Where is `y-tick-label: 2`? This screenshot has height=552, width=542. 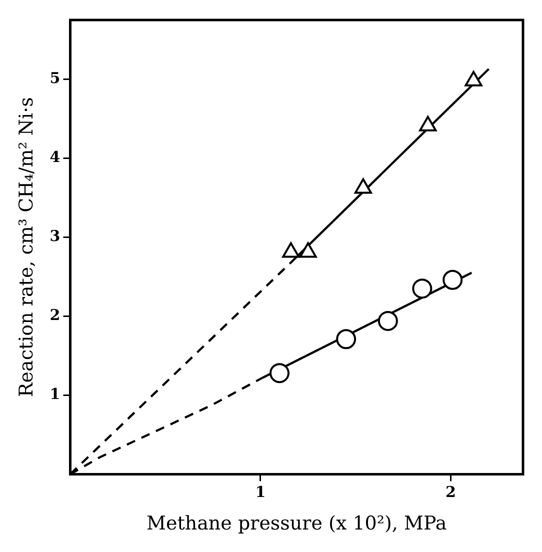 y-tick-label: 2 is located at coordinates (55, 315).